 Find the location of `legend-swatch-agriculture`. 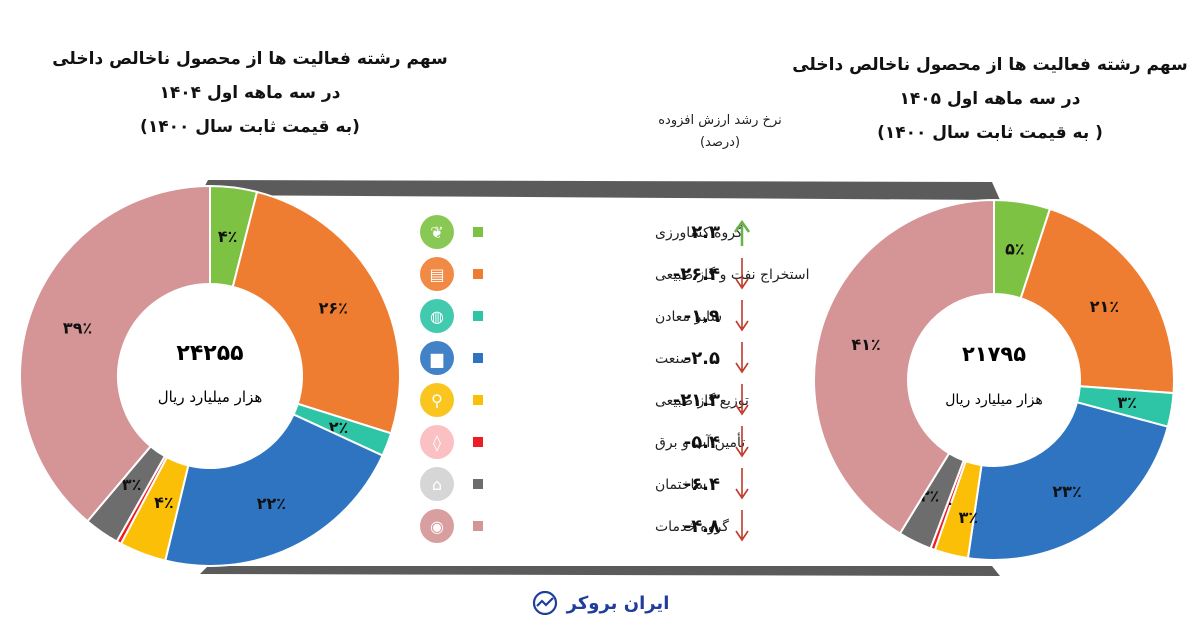

legend-swatch-agriculture is located at coordinates (478, 232).